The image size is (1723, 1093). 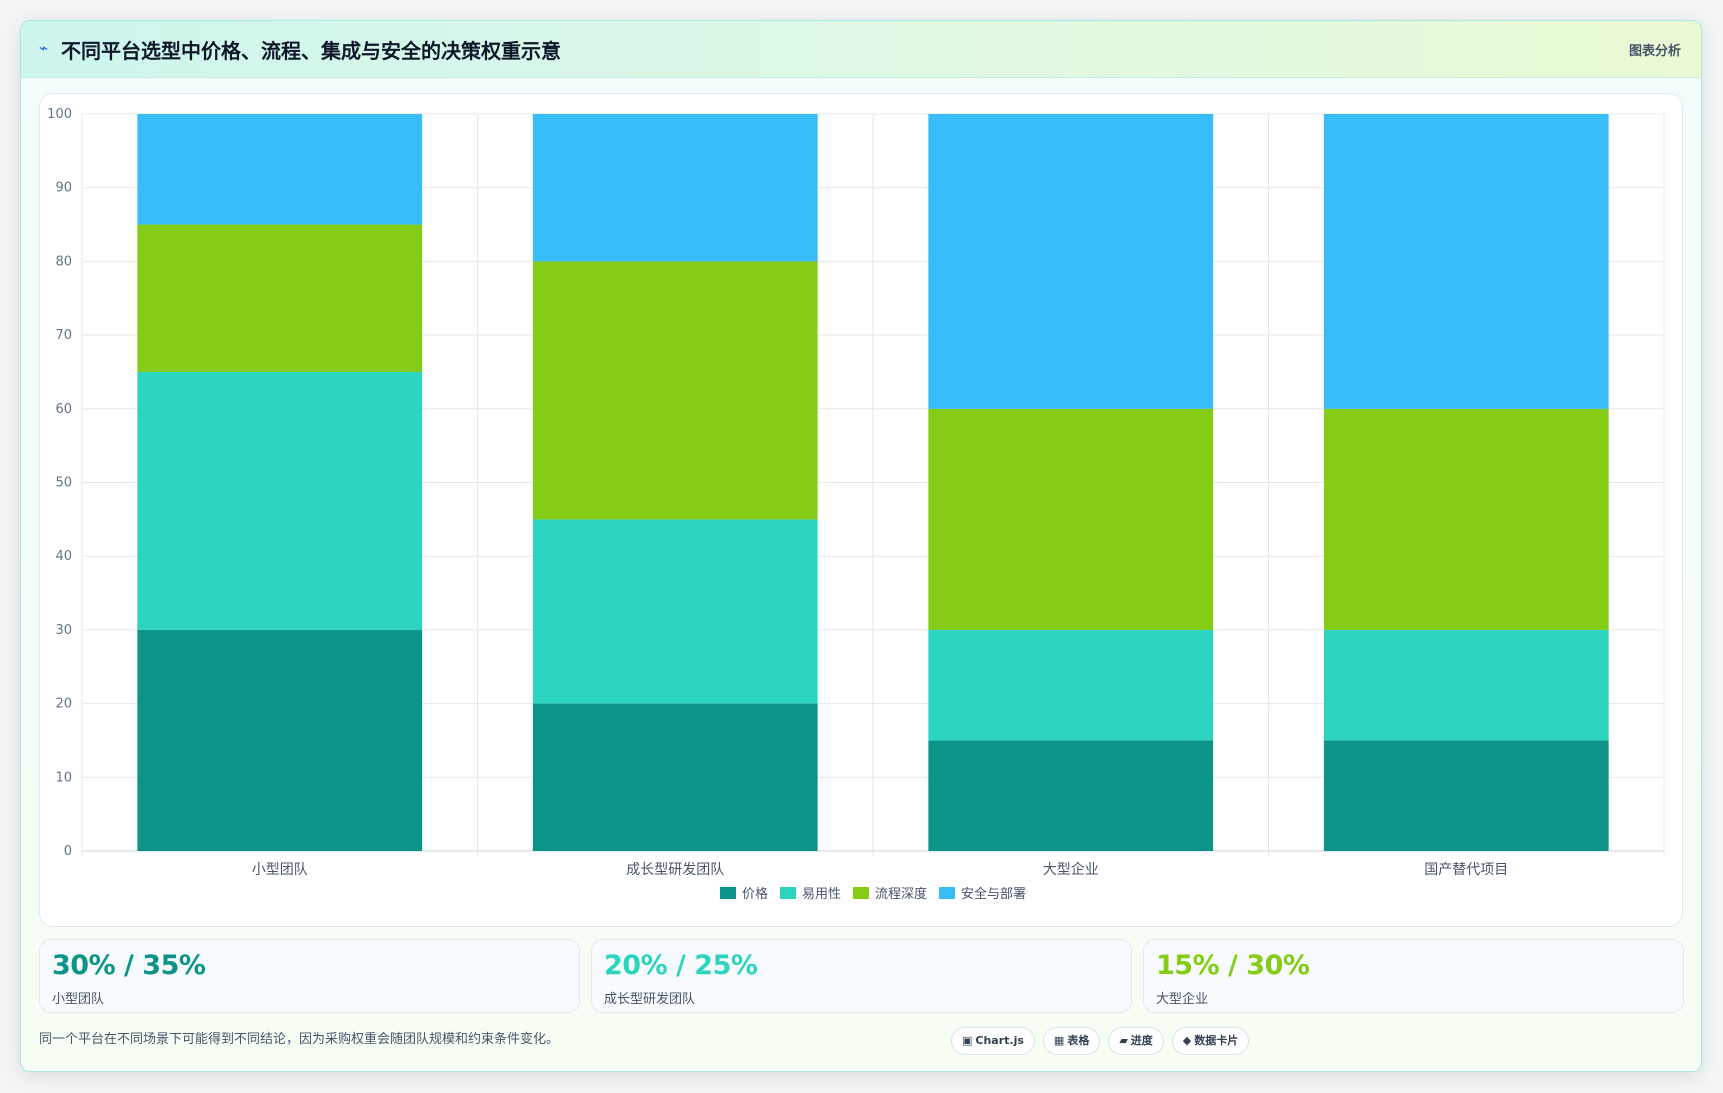 What do you see at coordinates (78, 999) in the screenshot?
I see `stat-label: 小型团队` at bounding box center [78, 999].